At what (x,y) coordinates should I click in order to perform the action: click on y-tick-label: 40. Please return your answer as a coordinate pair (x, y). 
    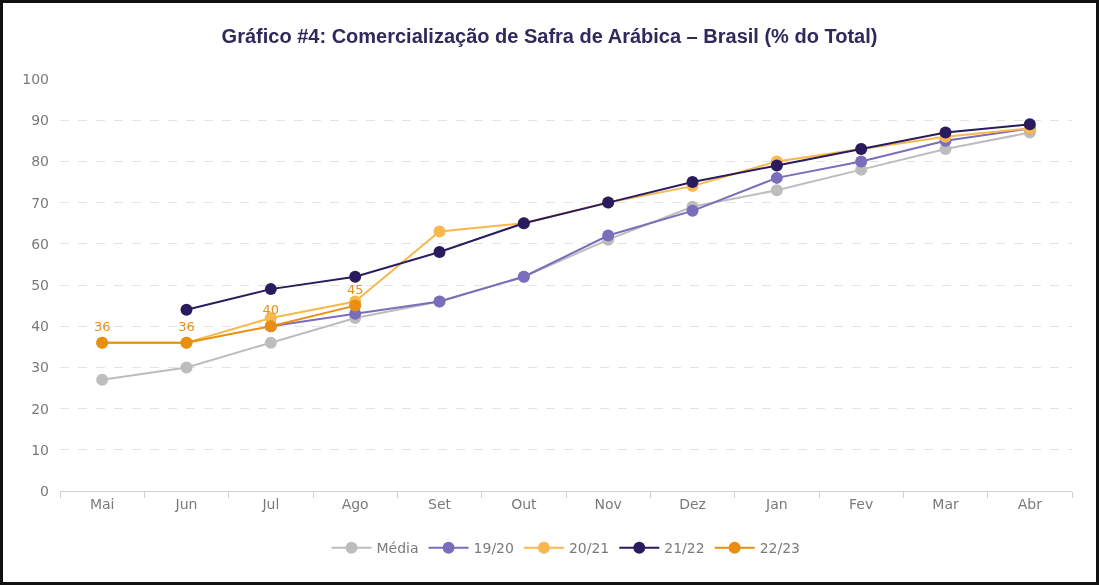
    Looking at the image, I should click on (40, 326).